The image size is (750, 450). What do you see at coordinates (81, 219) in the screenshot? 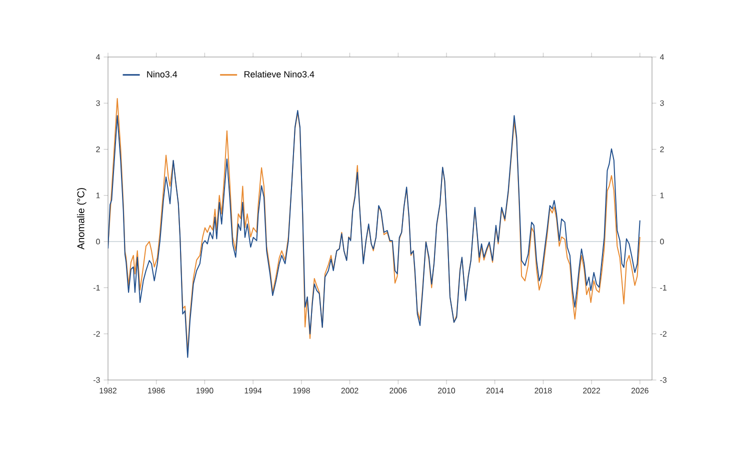
I see `y-axis-title: Anomalie (°C)` at bounding box center [81, 219].